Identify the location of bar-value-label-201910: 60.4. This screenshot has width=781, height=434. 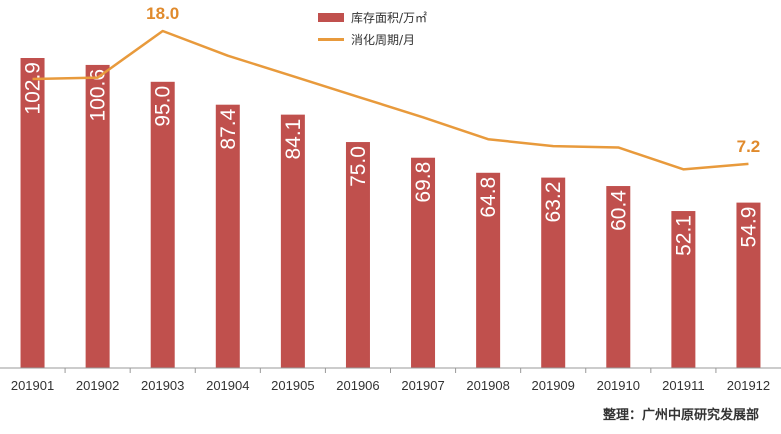
(618, 210).